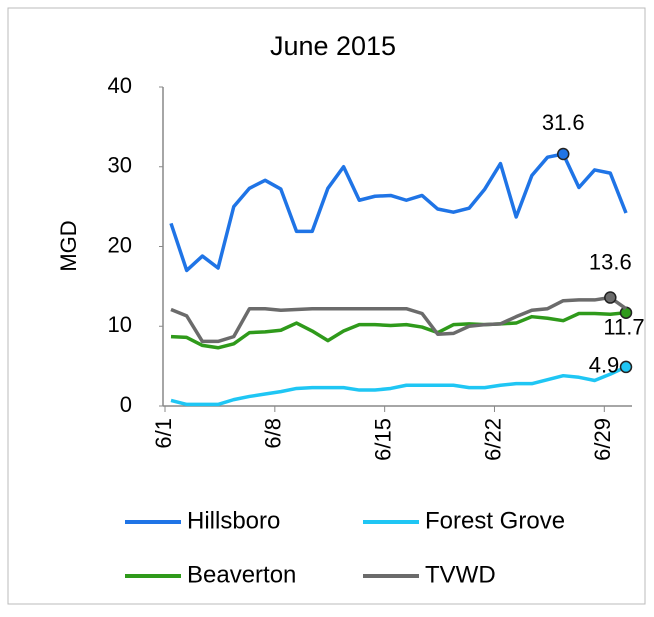 Image resolution: width=654 pixels, height=617 pixels. What do you see at coordinates (126, 404) in the screenshot?
I see `y-tick-label: 0` at bounding box center [126, 404].